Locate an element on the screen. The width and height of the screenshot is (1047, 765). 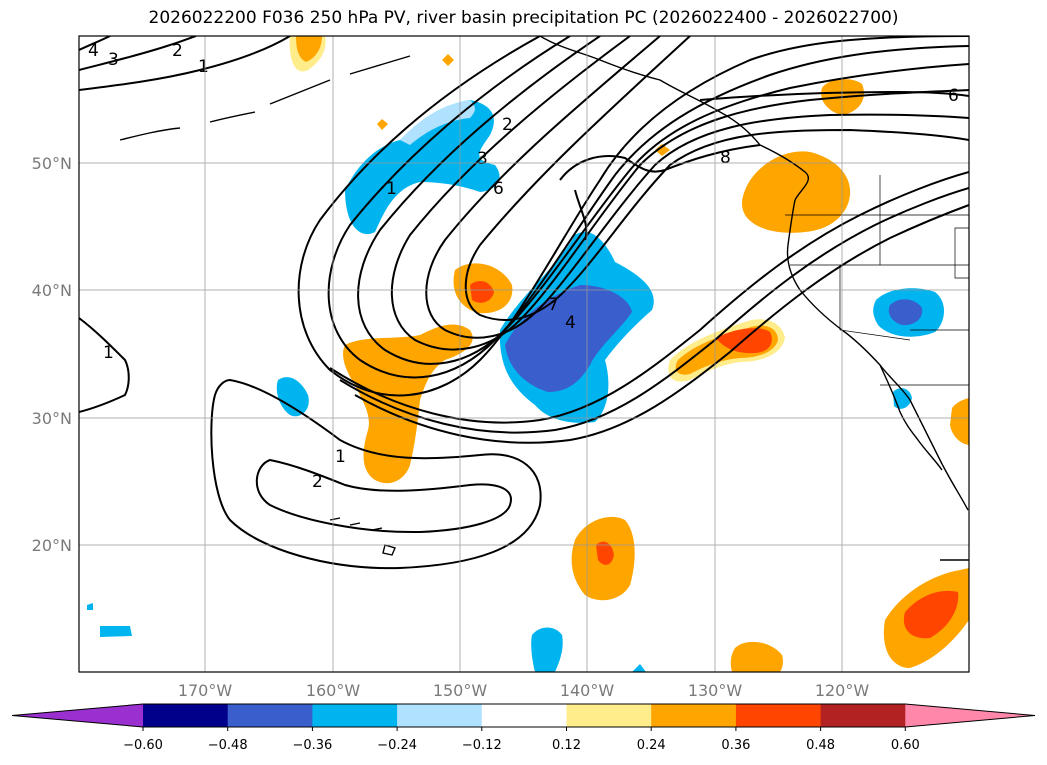
colorbar-tick-label: 0.48 is located at coordinates (820, 745).